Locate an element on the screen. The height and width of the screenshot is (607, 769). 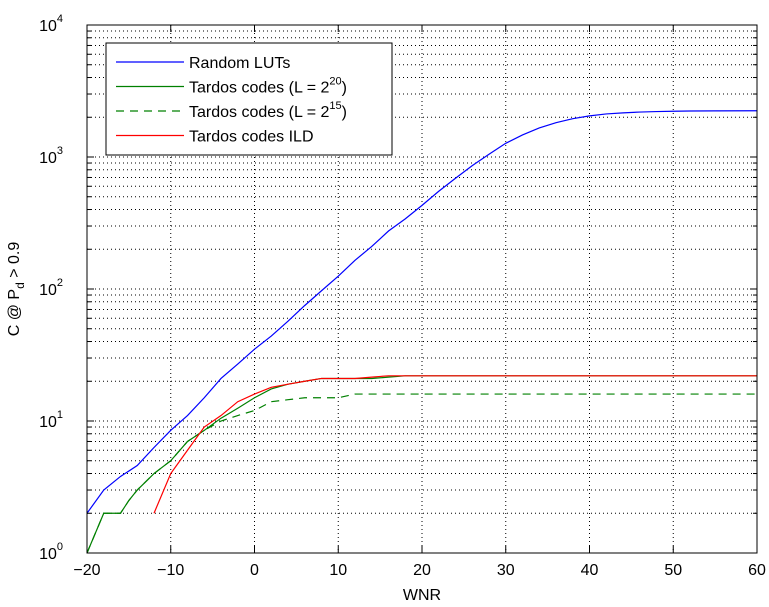
y-axis-label-main: C @ P is located at coordinates (14, 312).